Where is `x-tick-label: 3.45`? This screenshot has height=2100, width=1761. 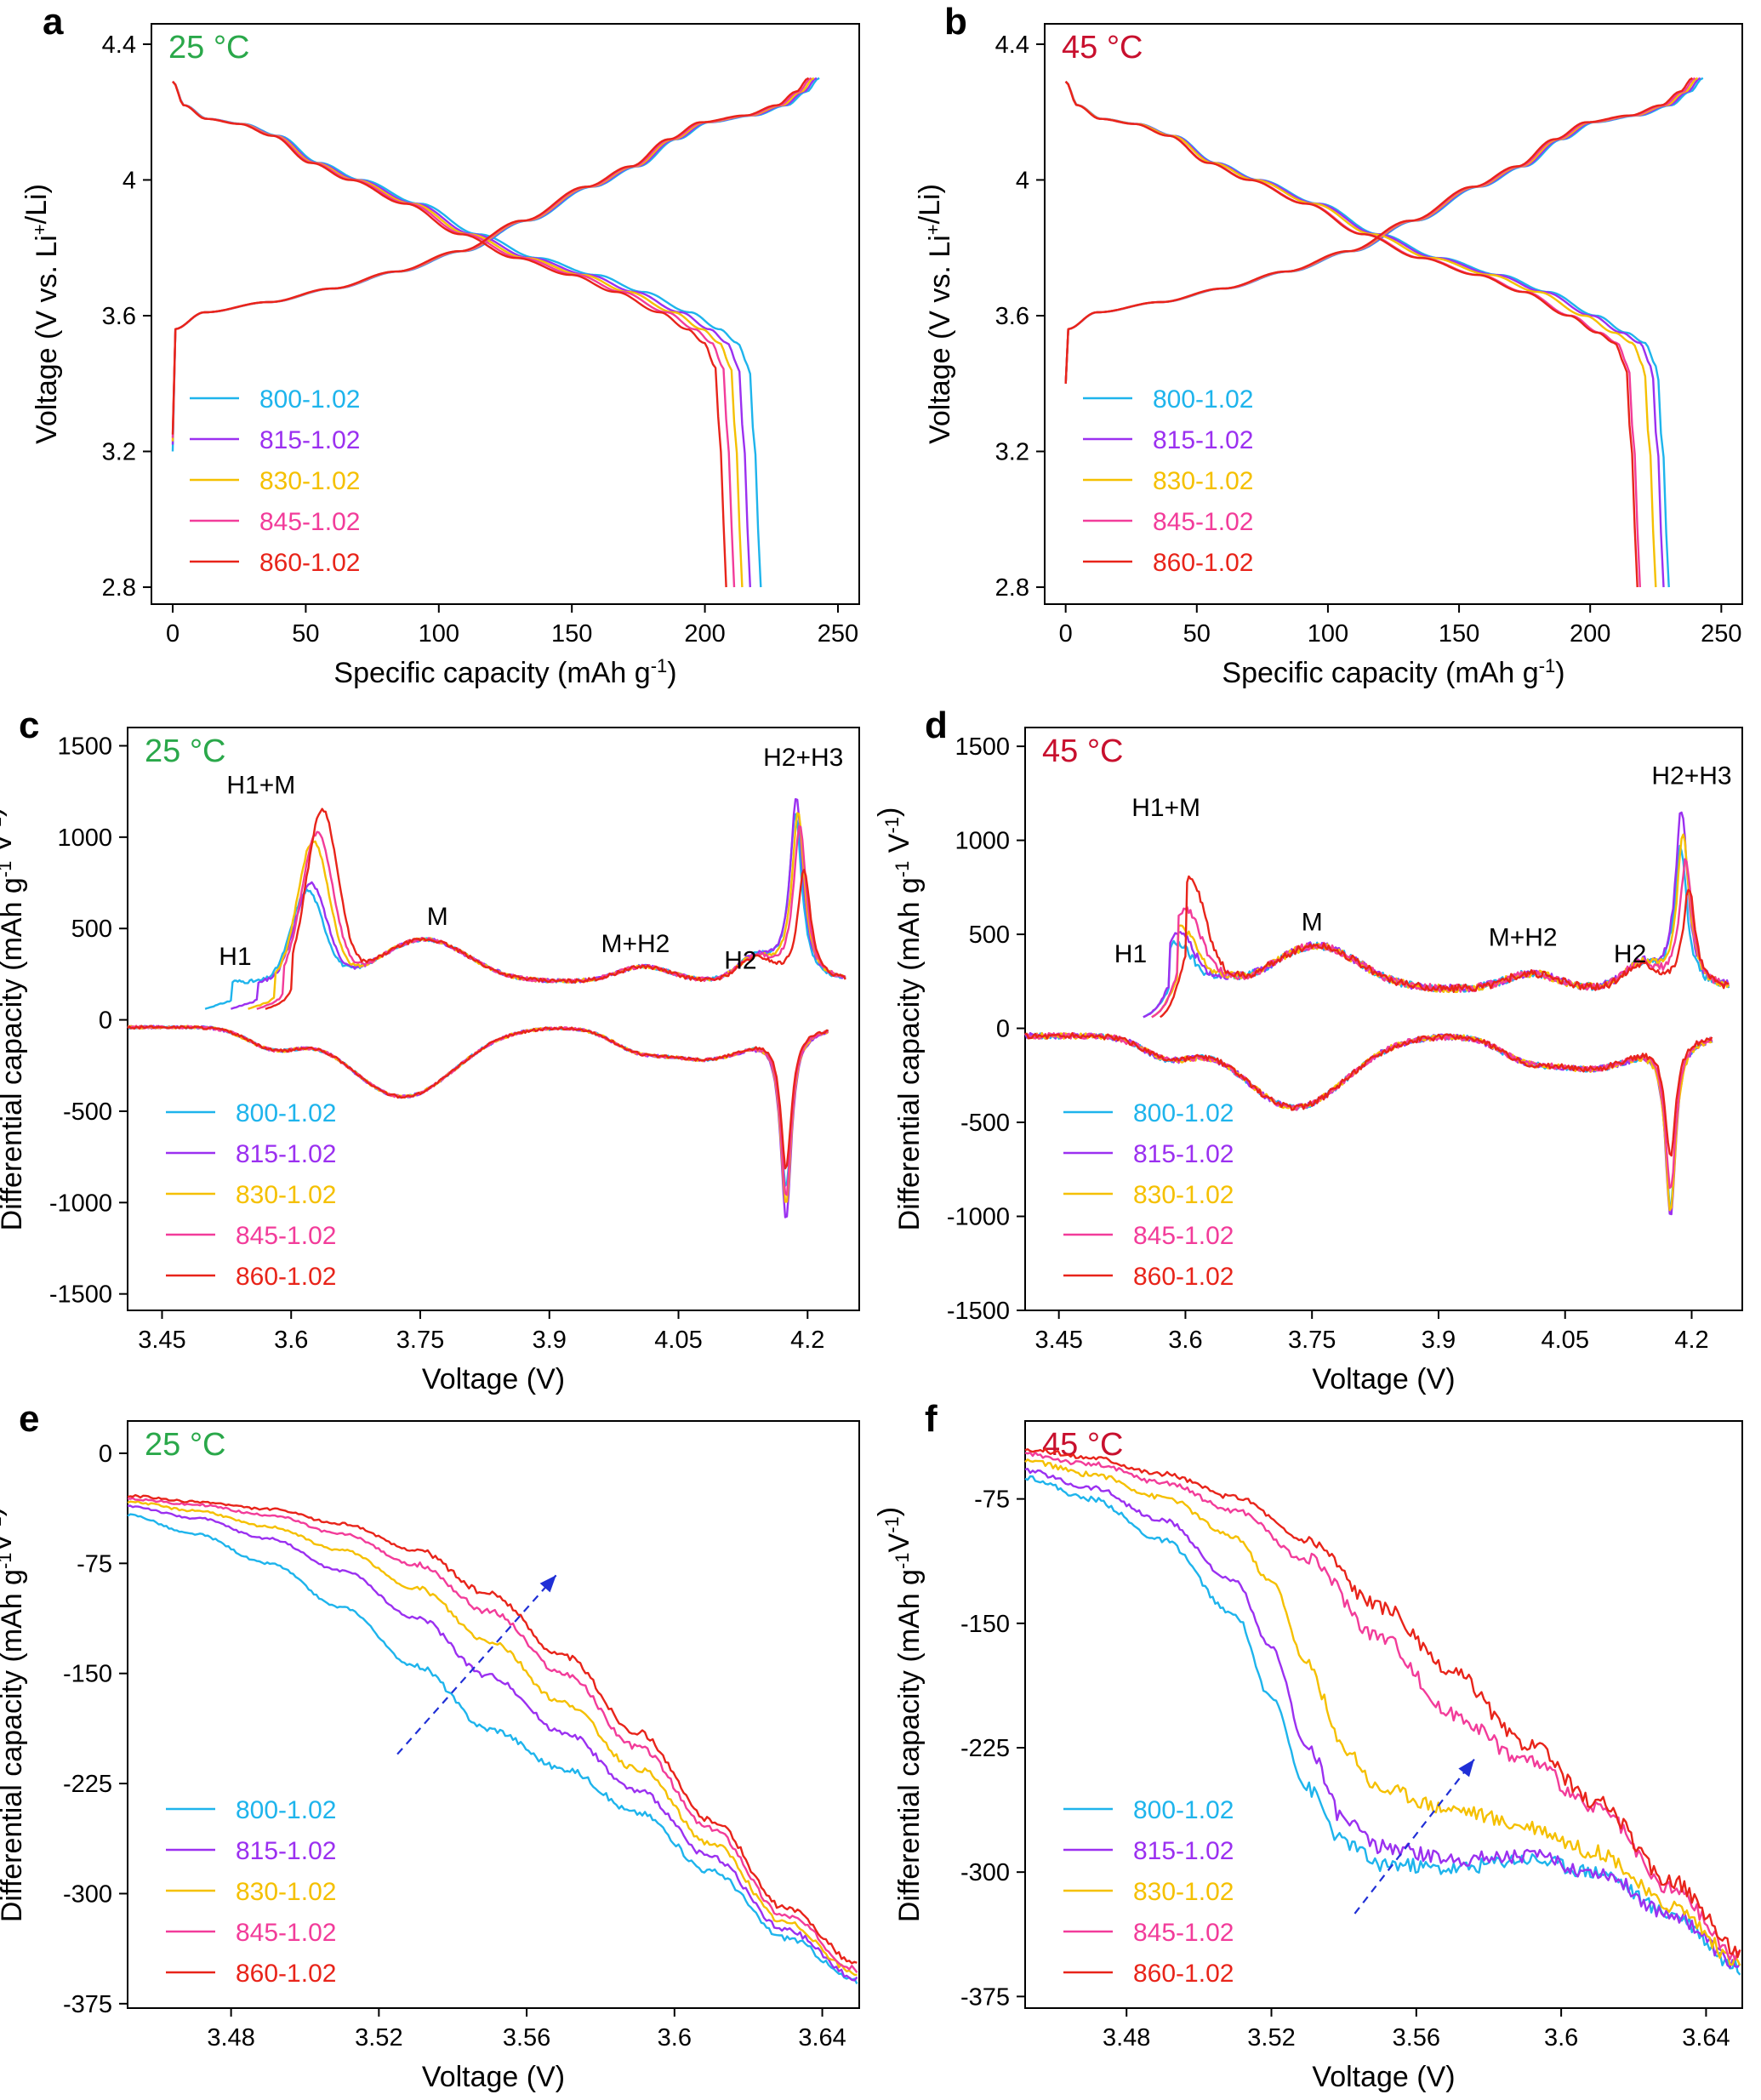
x-tick-label: 3.45 is located at coordinates (161, 1340).